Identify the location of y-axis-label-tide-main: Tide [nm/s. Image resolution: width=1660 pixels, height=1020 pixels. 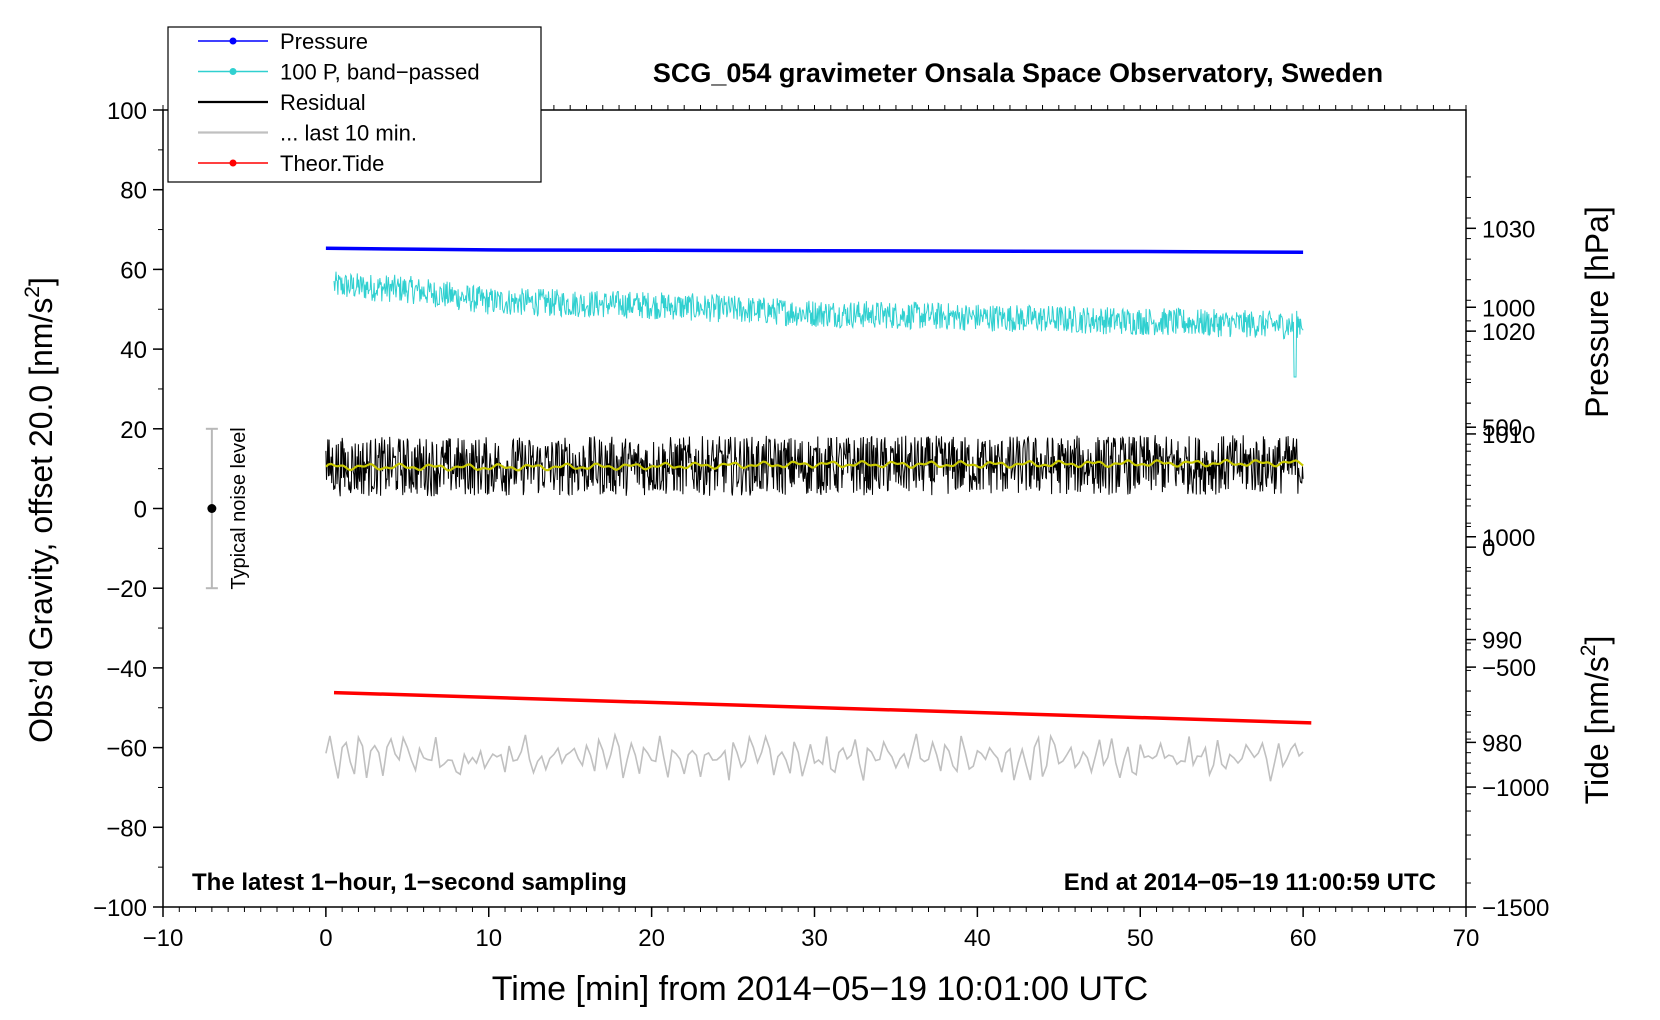
(1597, 730).